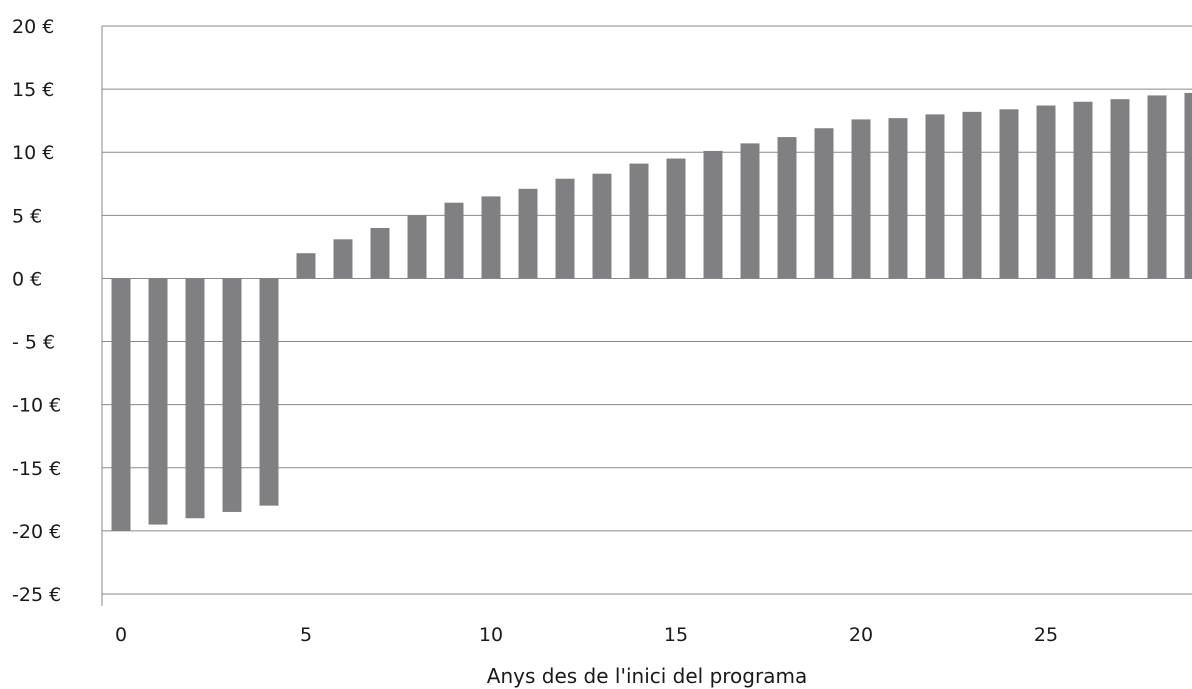  I want to click on y-tick-label: 15 €, so click(33, 90).